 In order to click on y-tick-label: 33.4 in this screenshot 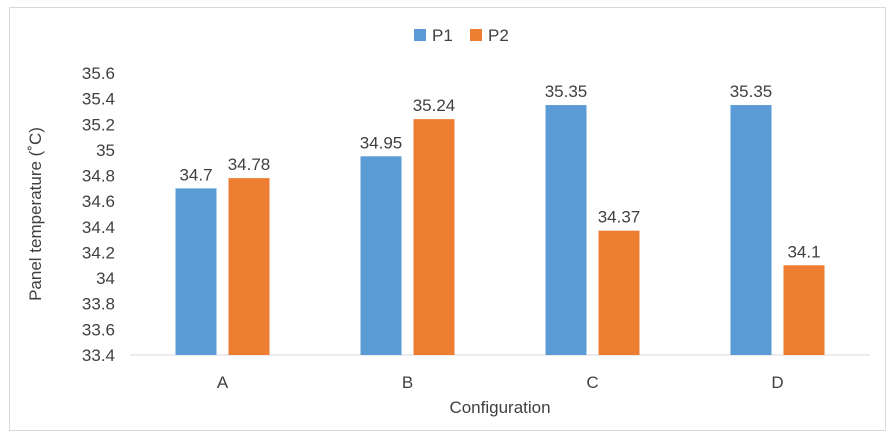, I will do `click(98, 355)`.